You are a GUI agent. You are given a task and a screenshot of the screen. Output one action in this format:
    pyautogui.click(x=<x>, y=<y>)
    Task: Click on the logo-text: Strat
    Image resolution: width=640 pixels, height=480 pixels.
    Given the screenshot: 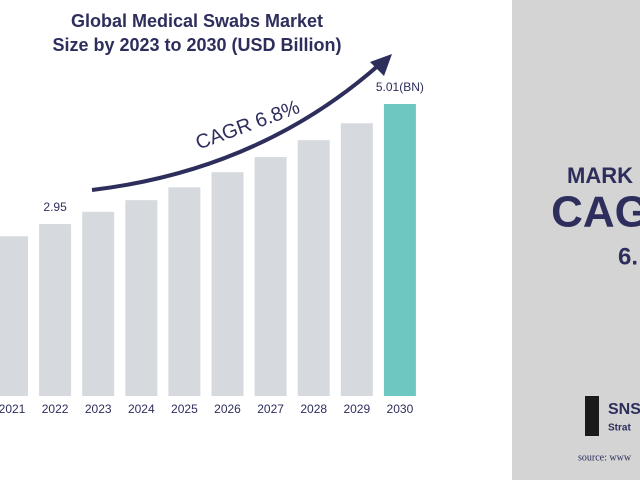 What is the action you would take?
    pyautogui.click(x=619, y=428)
    